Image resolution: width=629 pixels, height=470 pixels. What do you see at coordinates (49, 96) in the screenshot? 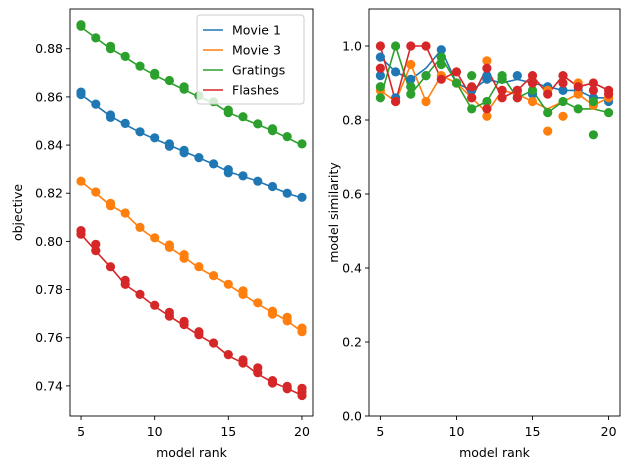
I see `y-tick-label: 0.86` at bounding box center [49, 96].